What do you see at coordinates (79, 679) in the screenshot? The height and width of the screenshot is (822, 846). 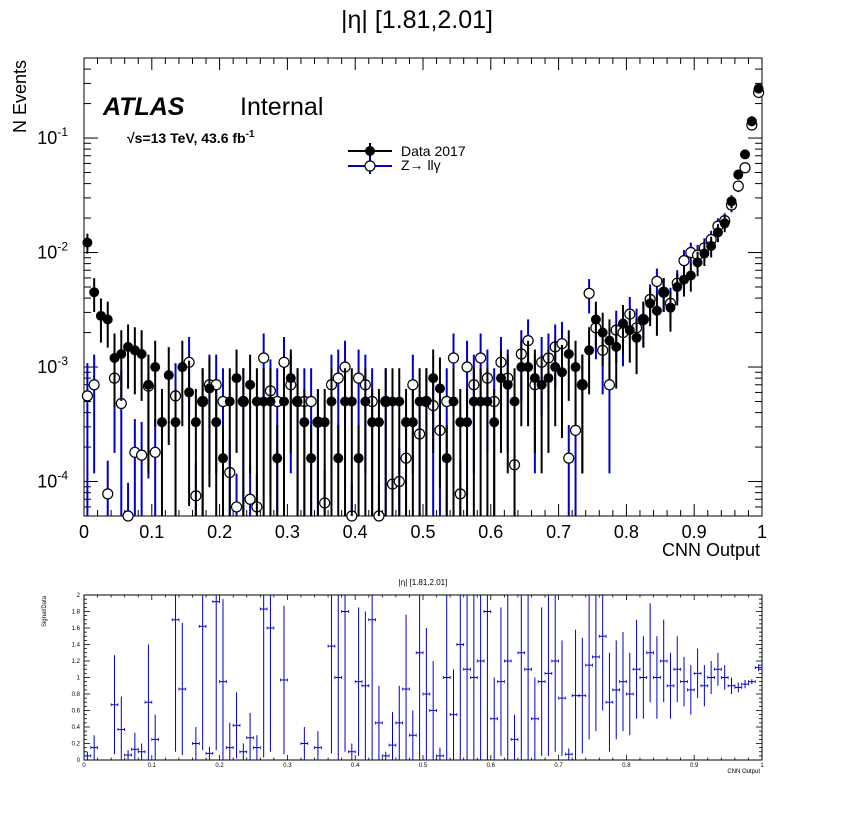 I see `ratio-y-tick-label: 1` at bounding box center [79, 679].